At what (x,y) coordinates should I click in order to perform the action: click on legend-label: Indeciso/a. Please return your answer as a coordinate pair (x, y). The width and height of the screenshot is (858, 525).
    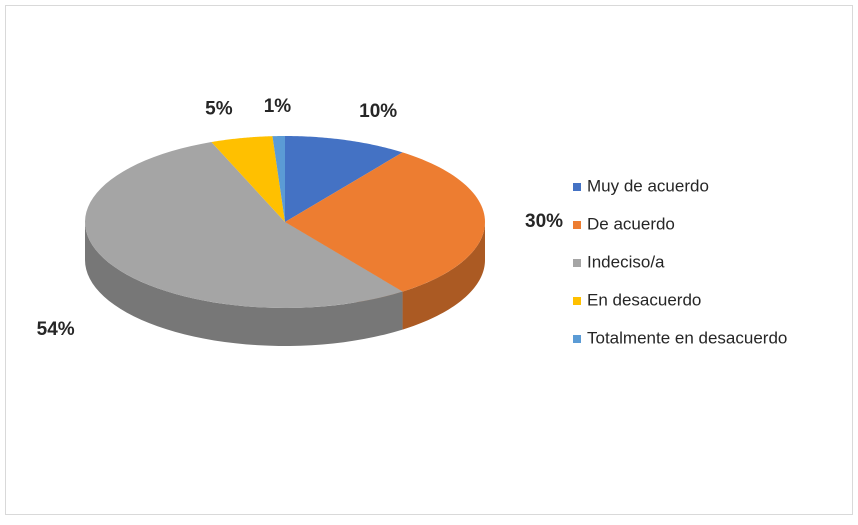
    Looking at the image, I should click on (626, 261).